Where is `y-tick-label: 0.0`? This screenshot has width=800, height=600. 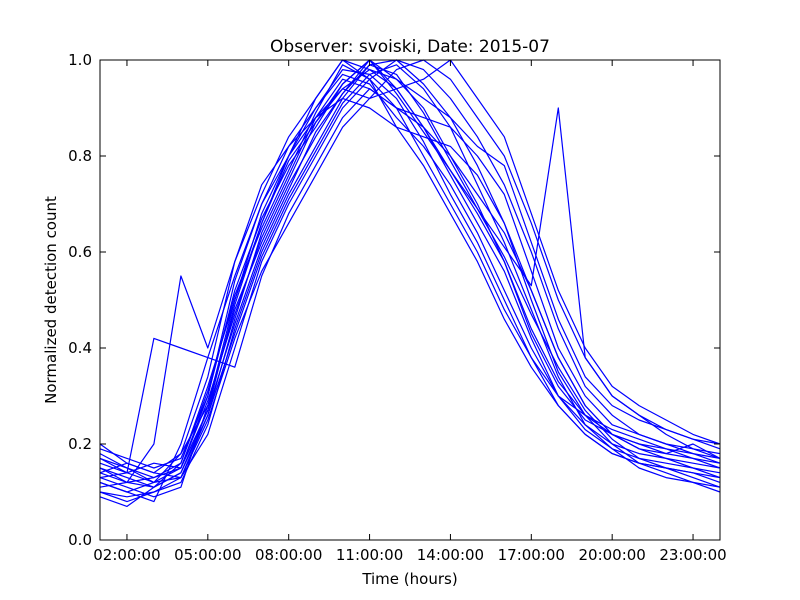
y-tick-label: 0.0 is located at coordinates (80, 540).